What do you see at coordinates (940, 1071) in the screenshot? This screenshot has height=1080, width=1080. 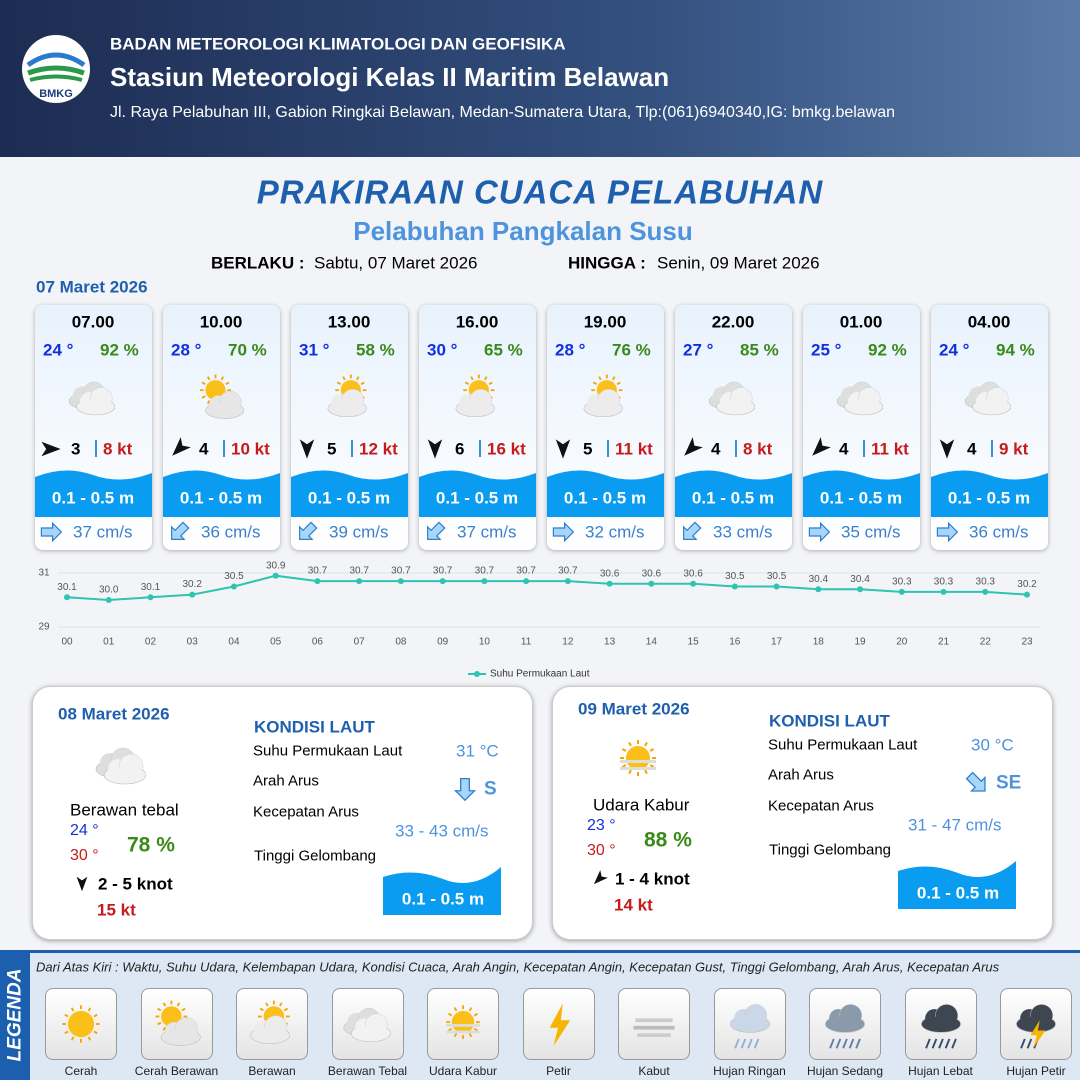 I see `legend-item: Hujan Lebat` at bounding box center [940, 1071].